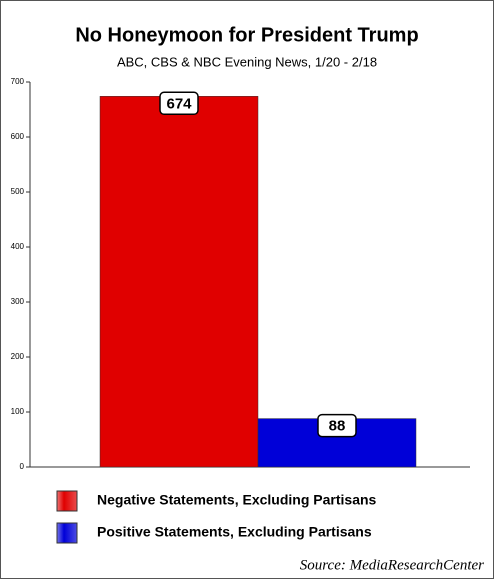  I want to click on value-label: 674, so click(179, 103).